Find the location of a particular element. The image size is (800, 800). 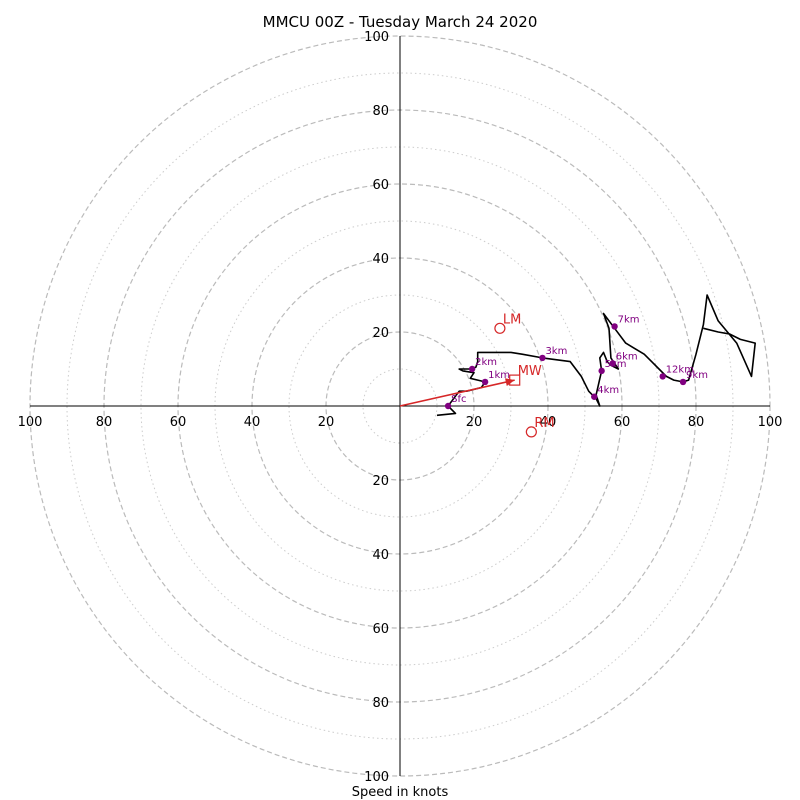

storm-motion-markers: LM MW RM is located at coordinates (524, 375).